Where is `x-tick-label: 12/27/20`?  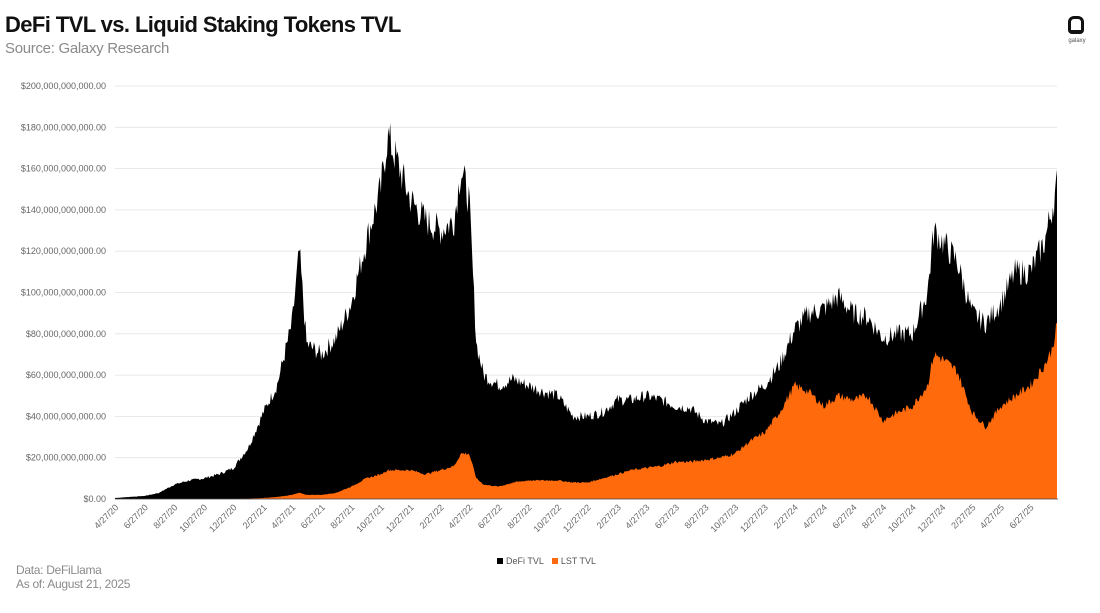 x-tick-label: 12/27/20 is located at coordinates (223, 518).